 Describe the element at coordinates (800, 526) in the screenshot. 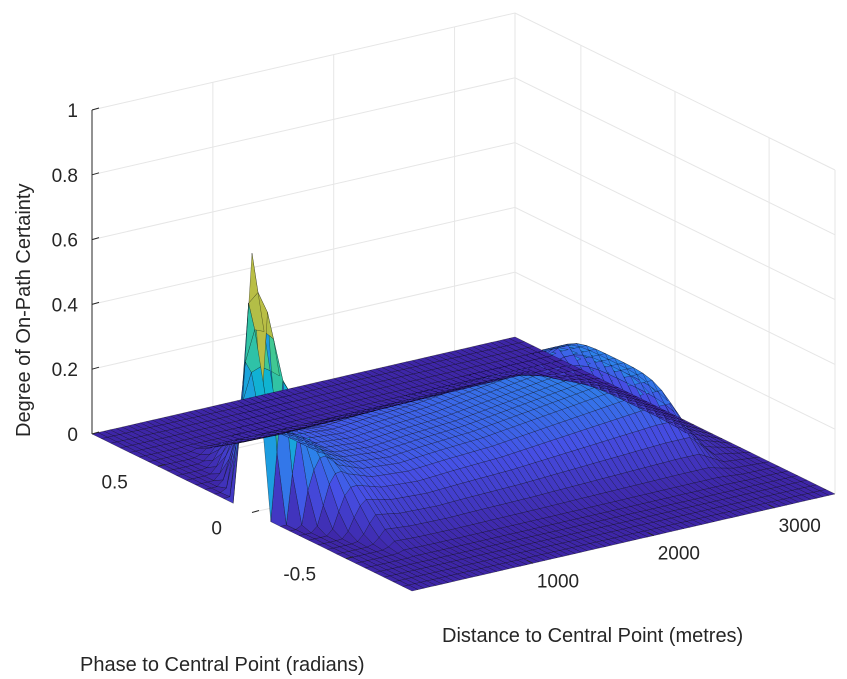

I see `x-tick-label: 3000` at that location.